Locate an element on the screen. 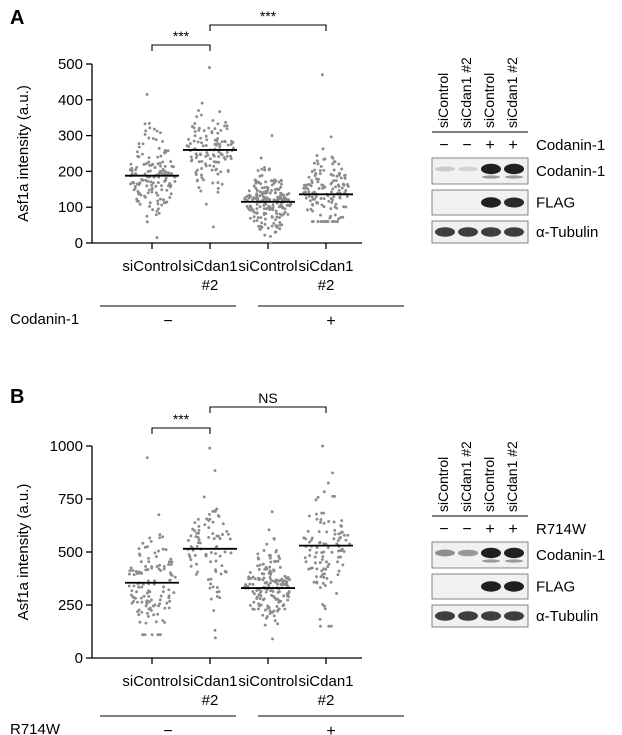  blot-row: Codanin-1 is located at coordinates (518, 171).